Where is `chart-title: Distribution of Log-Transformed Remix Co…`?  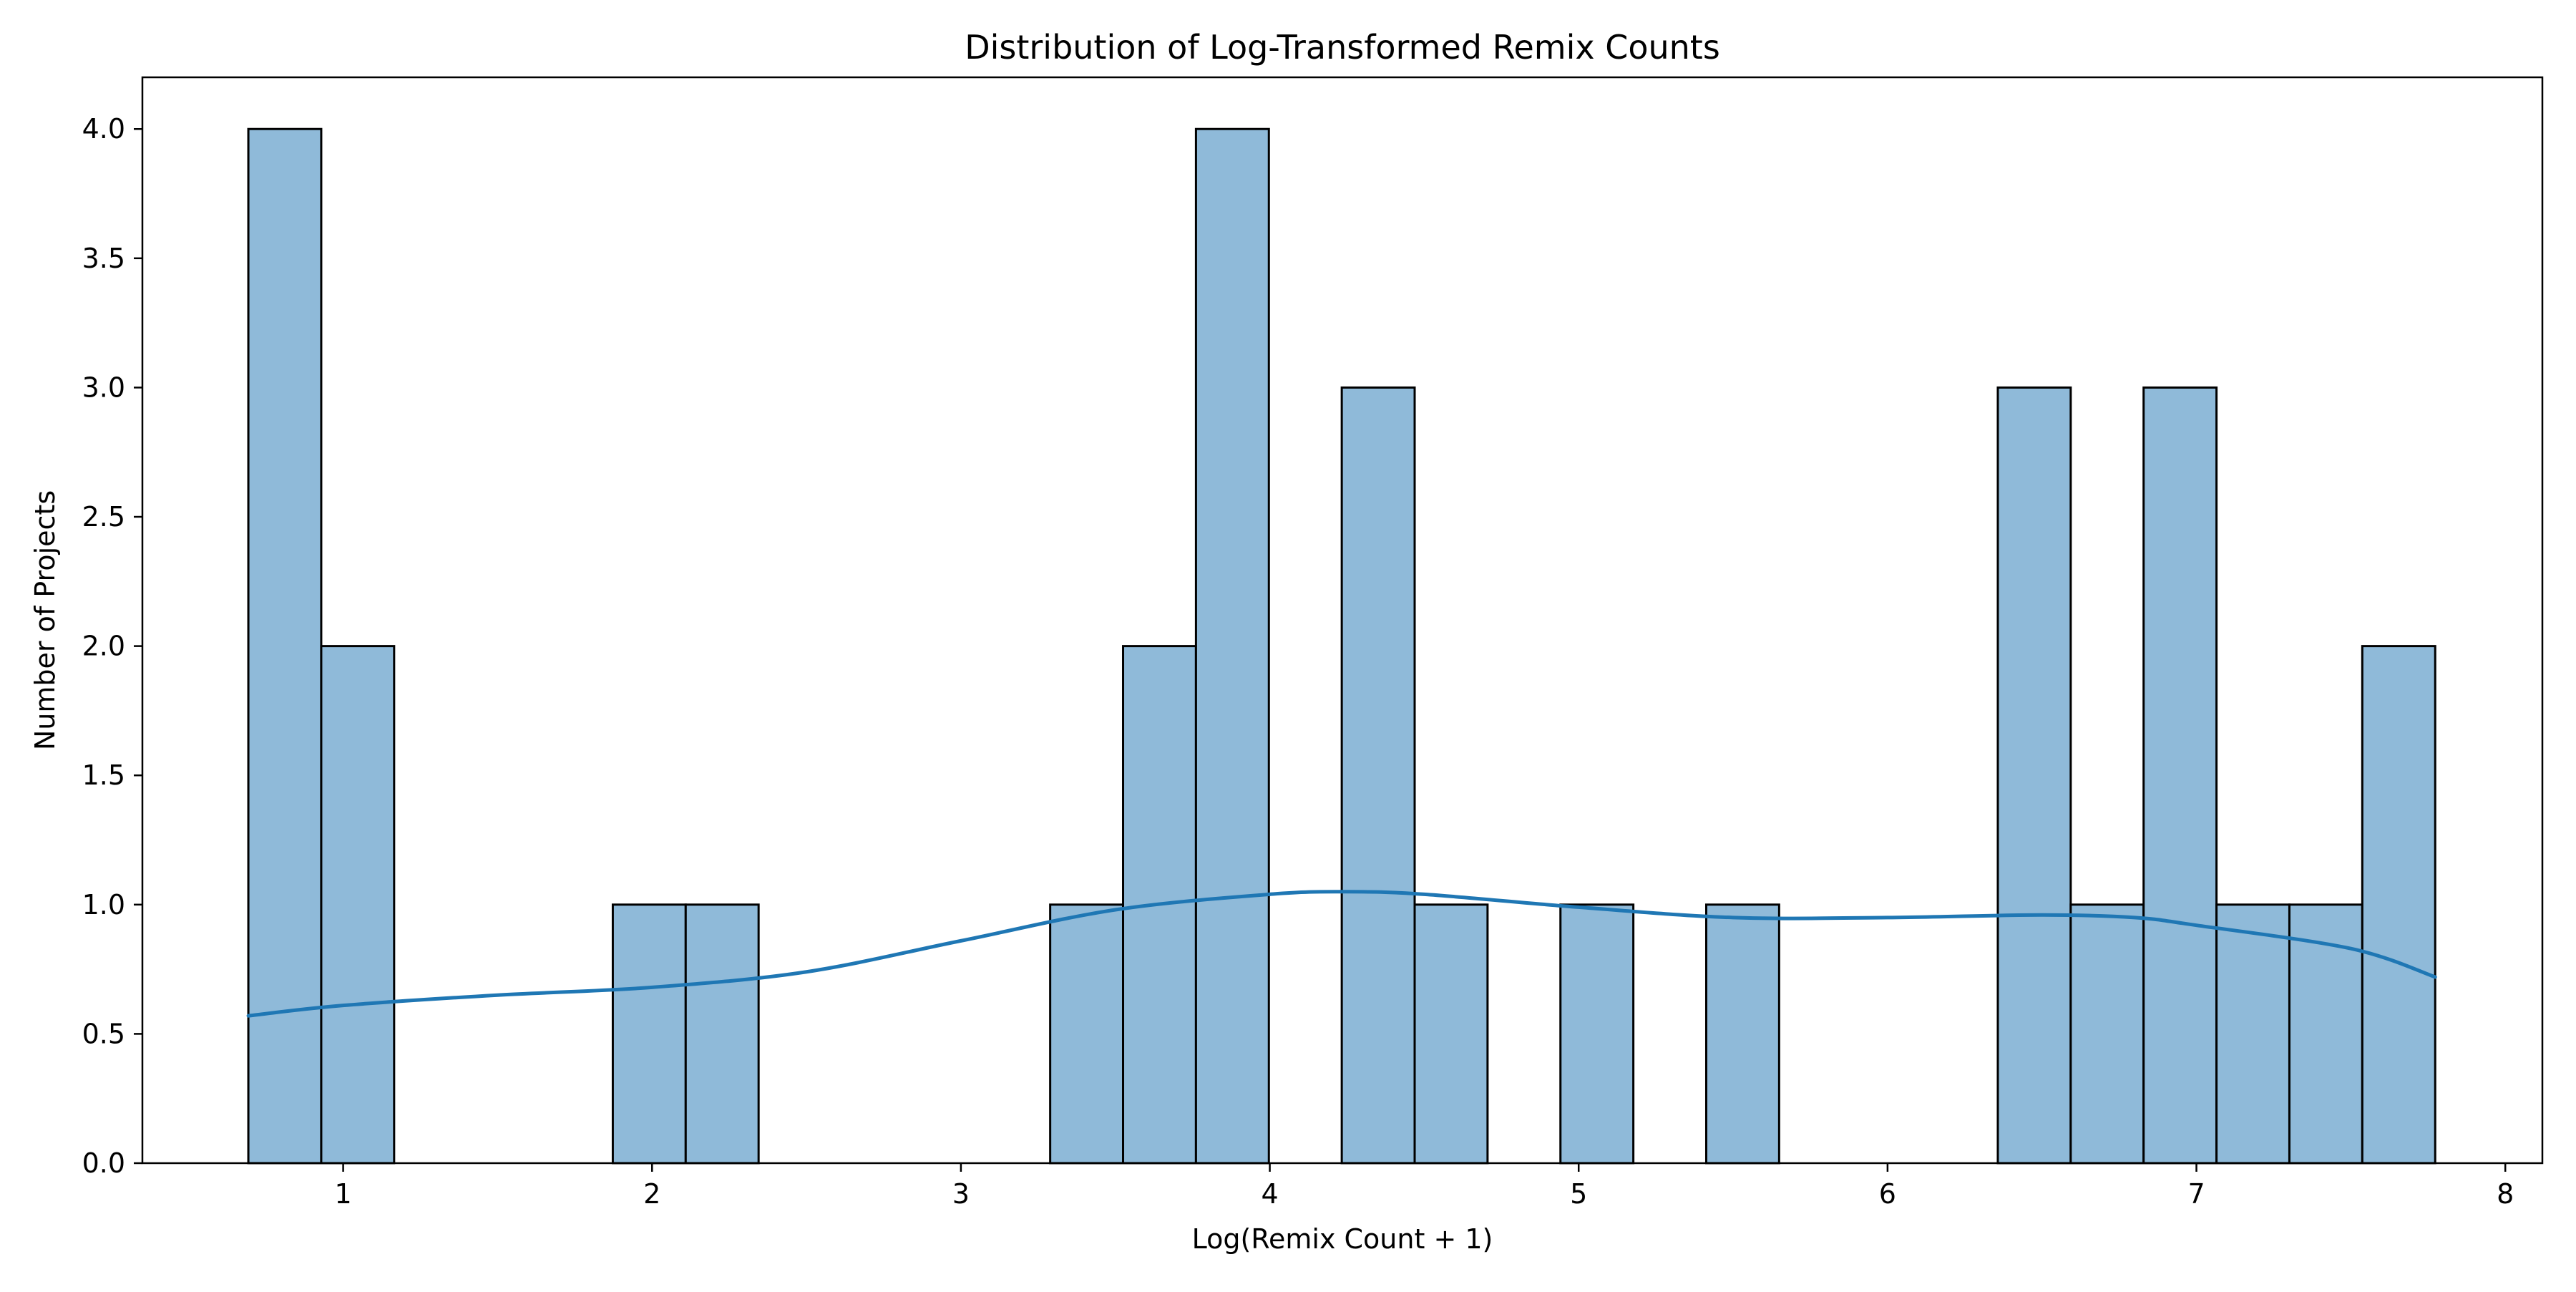 chart-title: Distribution of Log-Transformed Remix Co… is located at coordinates (1342, 47).